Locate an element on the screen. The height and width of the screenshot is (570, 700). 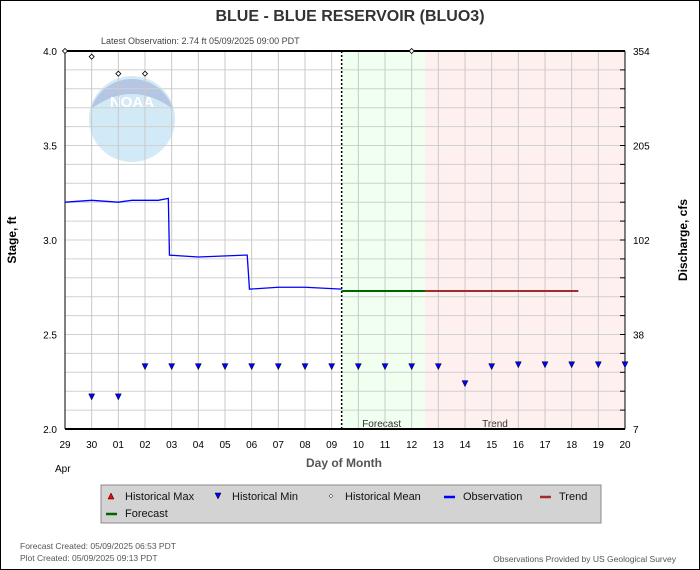
y2-axis-label: Discharge, cfs is located at coordinates (683, 240).